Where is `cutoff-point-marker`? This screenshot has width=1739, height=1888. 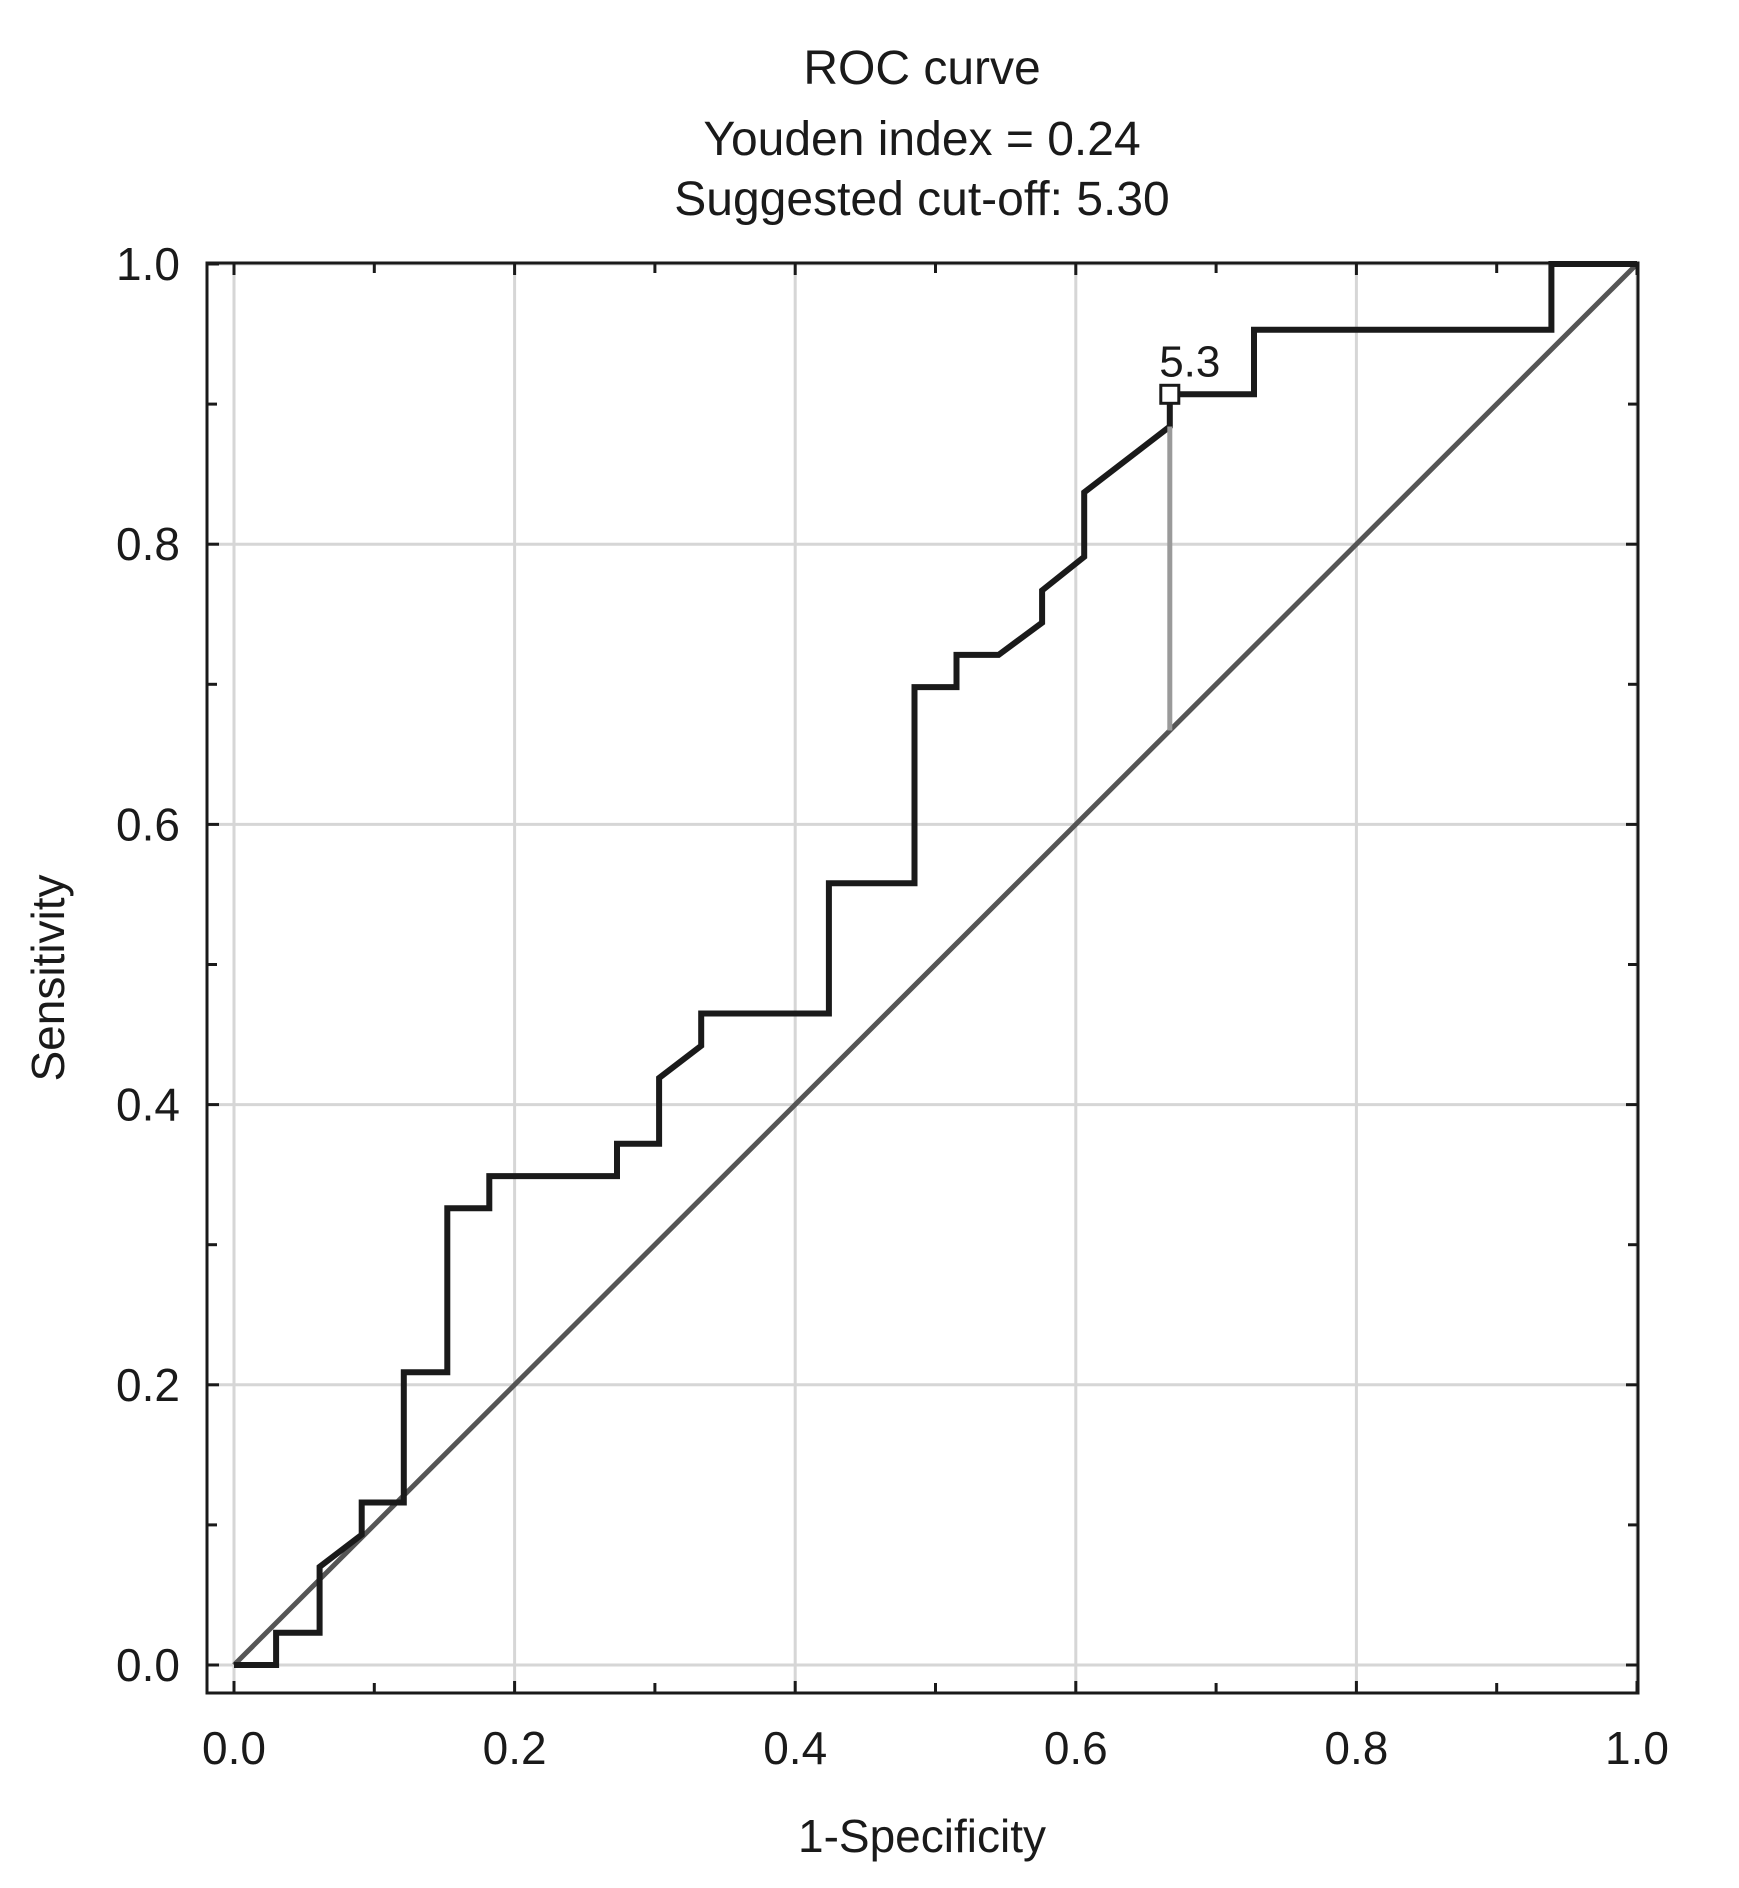 cutoff-point-marker is located at coordinates (1170, 394).